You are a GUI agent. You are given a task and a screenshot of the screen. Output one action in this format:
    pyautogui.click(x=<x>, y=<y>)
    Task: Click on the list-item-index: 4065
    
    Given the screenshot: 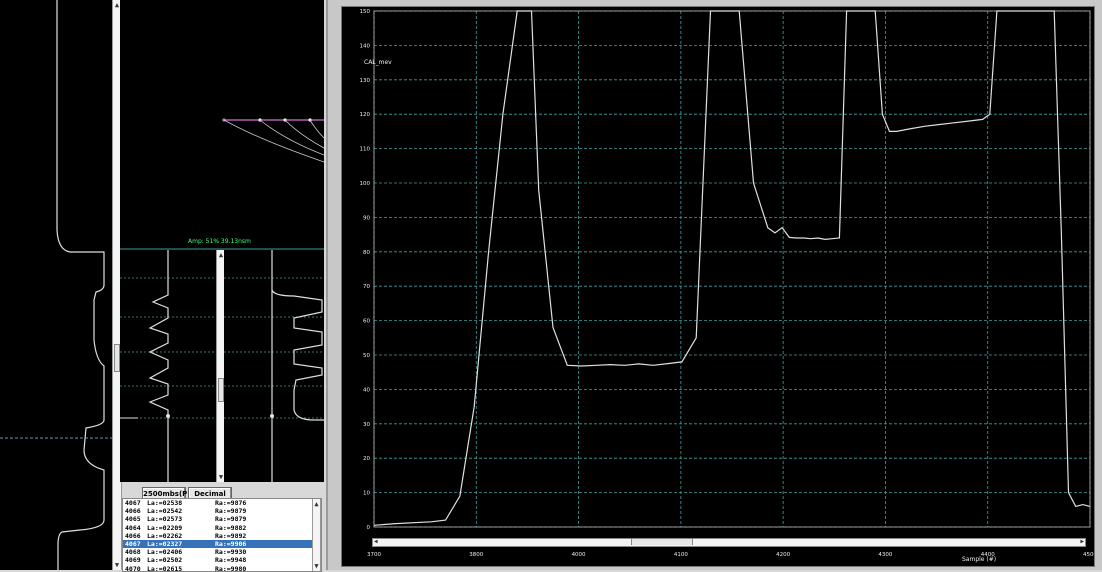 What is the action you would take?
    pyautogui.click(x=135, y=519)
    